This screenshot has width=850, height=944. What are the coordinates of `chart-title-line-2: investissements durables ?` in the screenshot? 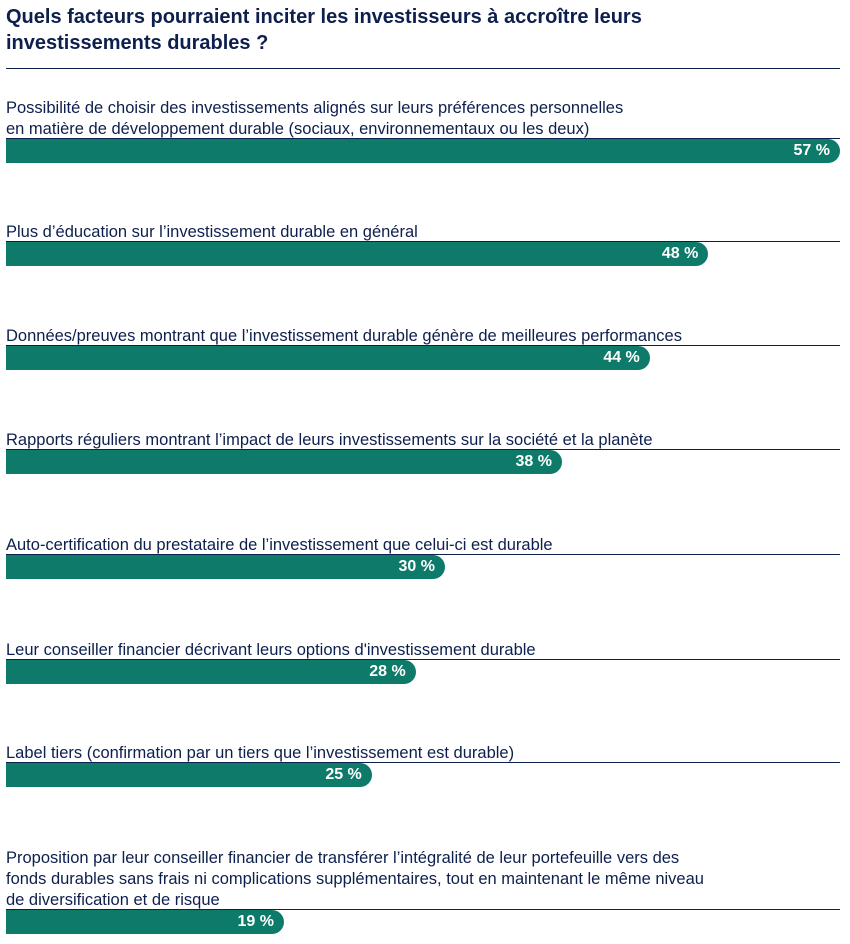 It's located at (137, 43).